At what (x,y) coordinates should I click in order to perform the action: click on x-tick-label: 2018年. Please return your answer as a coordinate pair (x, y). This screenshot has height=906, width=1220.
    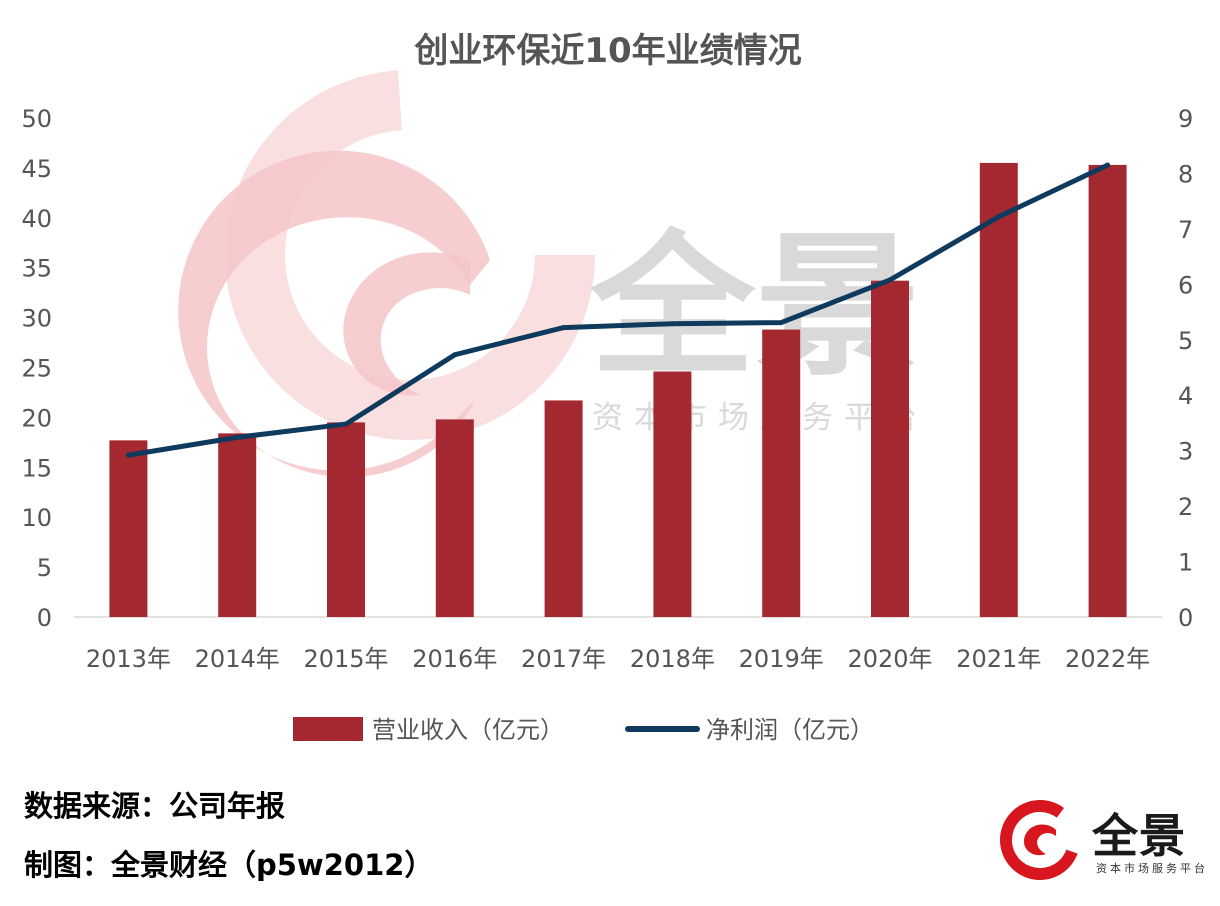
    Looking at the image, I should click on (672, 659).